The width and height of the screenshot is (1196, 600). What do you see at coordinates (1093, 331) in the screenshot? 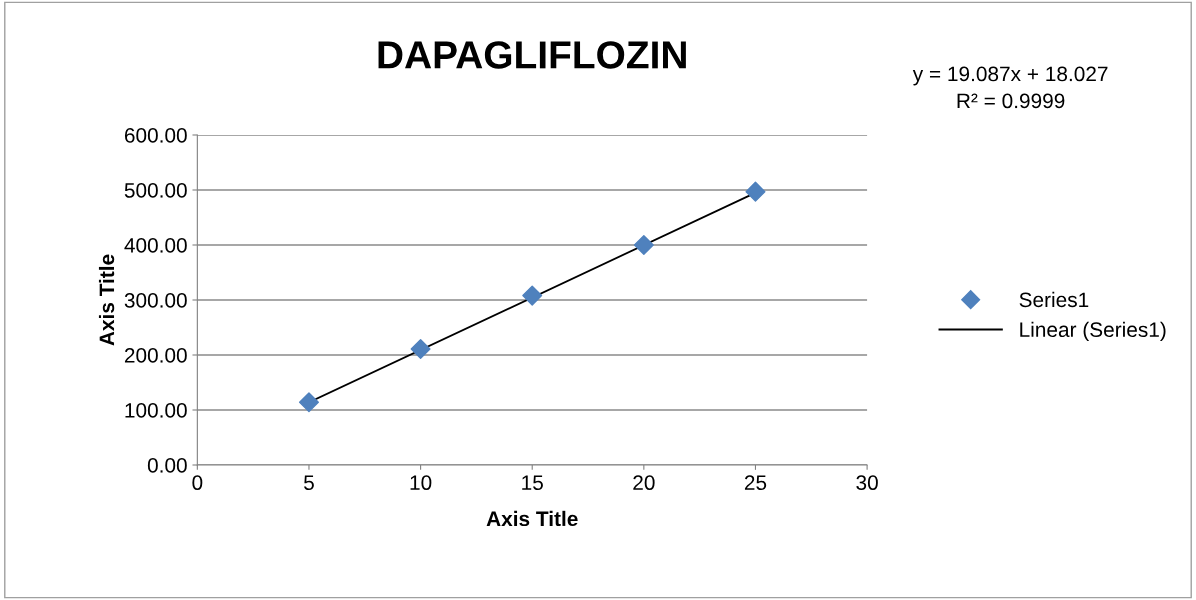
I see `legend-label: Linear (Series1)` at bounding box center [1093, 331].